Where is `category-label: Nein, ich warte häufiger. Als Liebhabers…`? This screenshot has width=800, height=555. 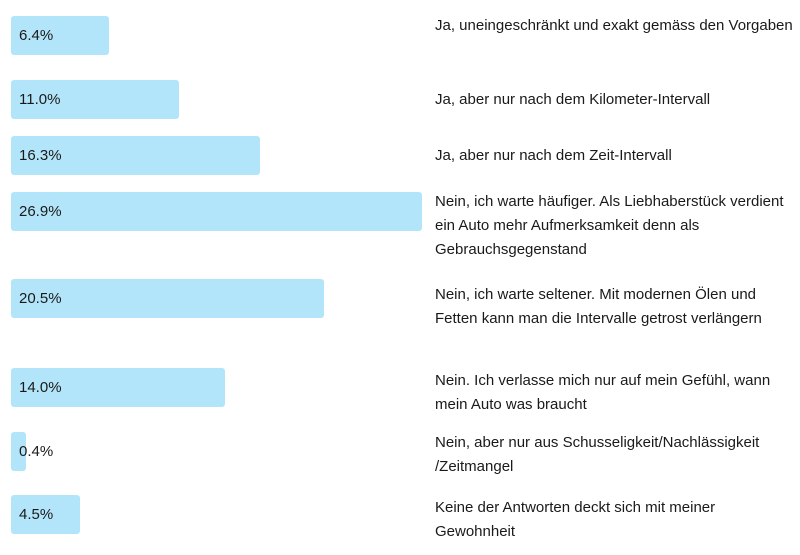
category-label: Nein, ich warte häufiger. Als Liebhabers… is located at coordinates (609, 225).